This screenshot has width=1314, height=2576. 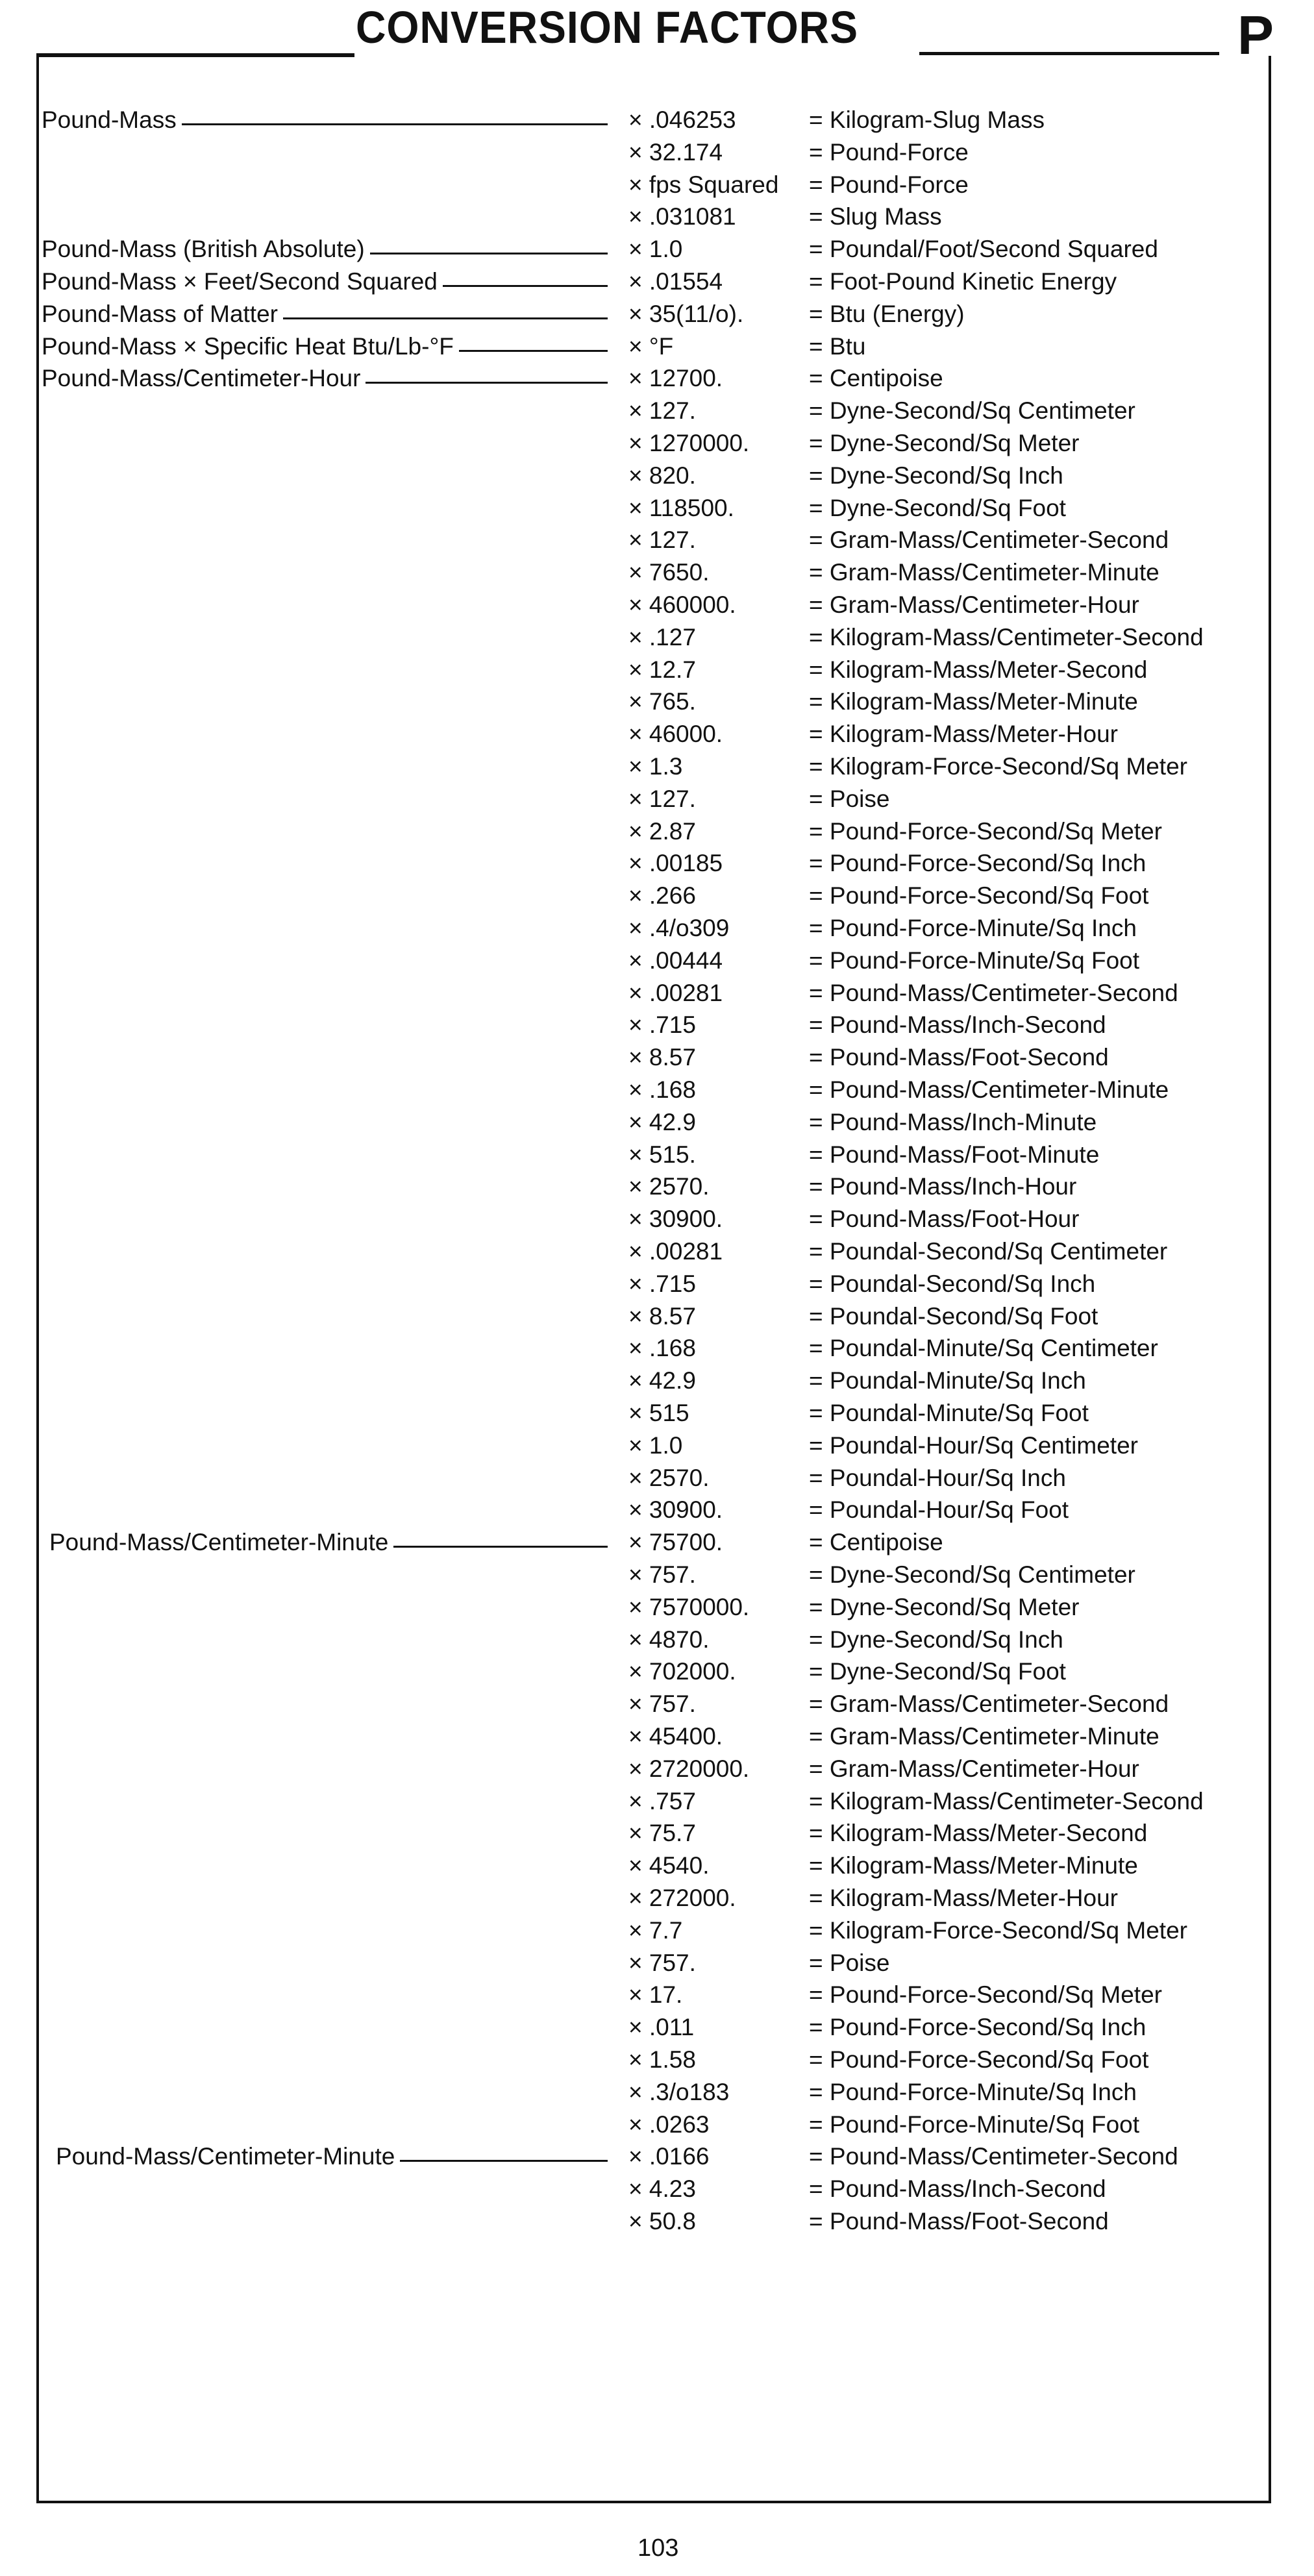 What do you see at coordinates (672, 798) in the screenshot?
I see `factor-value: 127.` at bounding box center [672, 798].